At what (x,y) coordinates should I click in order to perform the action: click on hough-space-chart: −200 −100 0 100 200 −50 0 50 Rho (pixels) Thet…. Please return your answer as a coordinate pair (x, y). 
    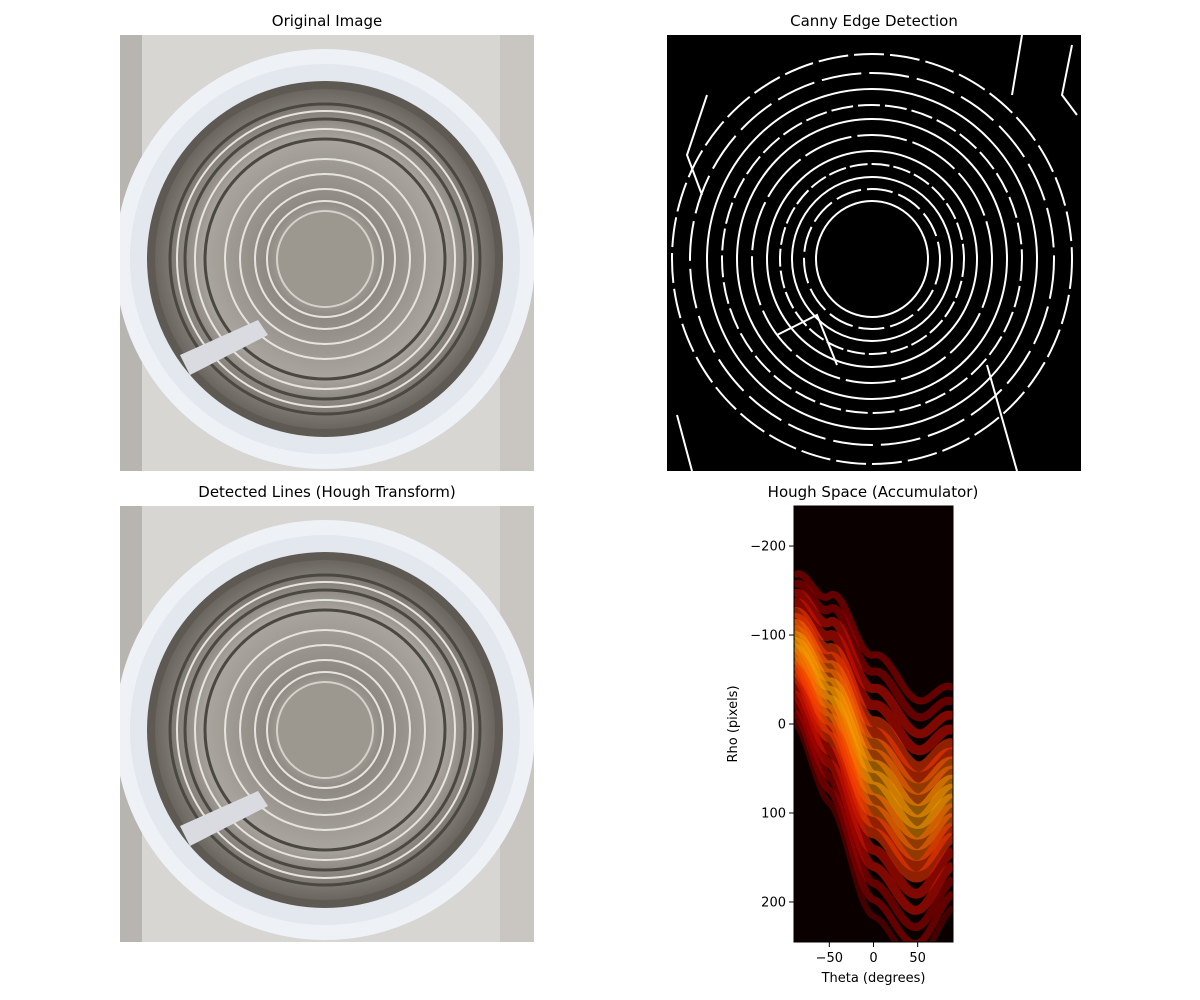
    Looking at the image, I should click on (850, 747).